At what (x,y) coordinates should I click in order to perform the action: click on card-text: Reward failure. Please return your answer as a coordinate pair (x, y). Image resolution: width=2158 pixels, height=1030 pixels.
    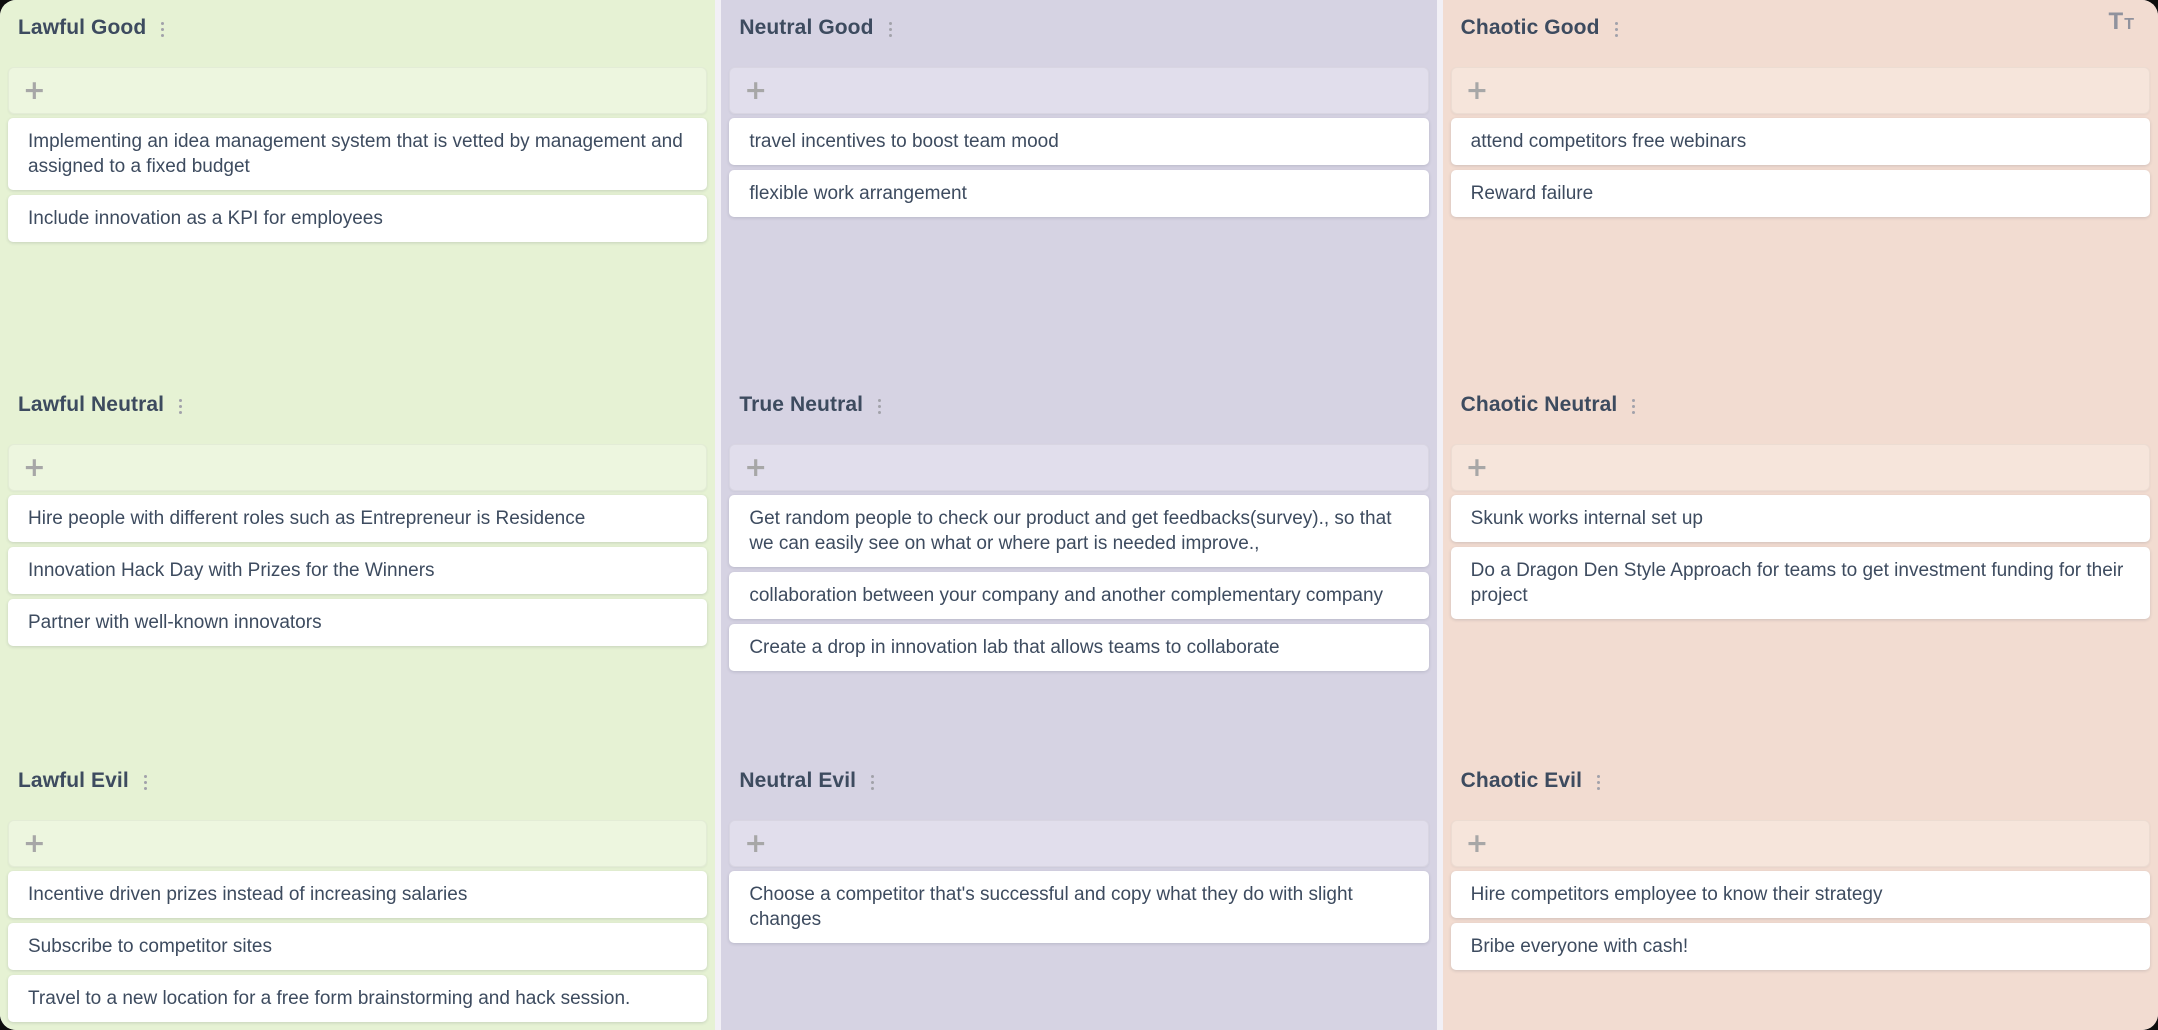
    Looking at the image, I should click on (1532, 193).